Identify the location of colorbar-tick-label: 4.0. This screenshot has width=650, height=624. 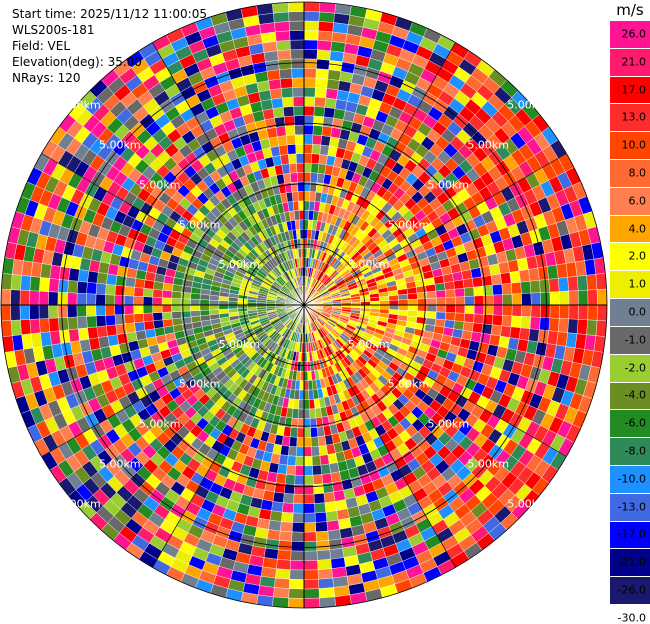
(637, 229).